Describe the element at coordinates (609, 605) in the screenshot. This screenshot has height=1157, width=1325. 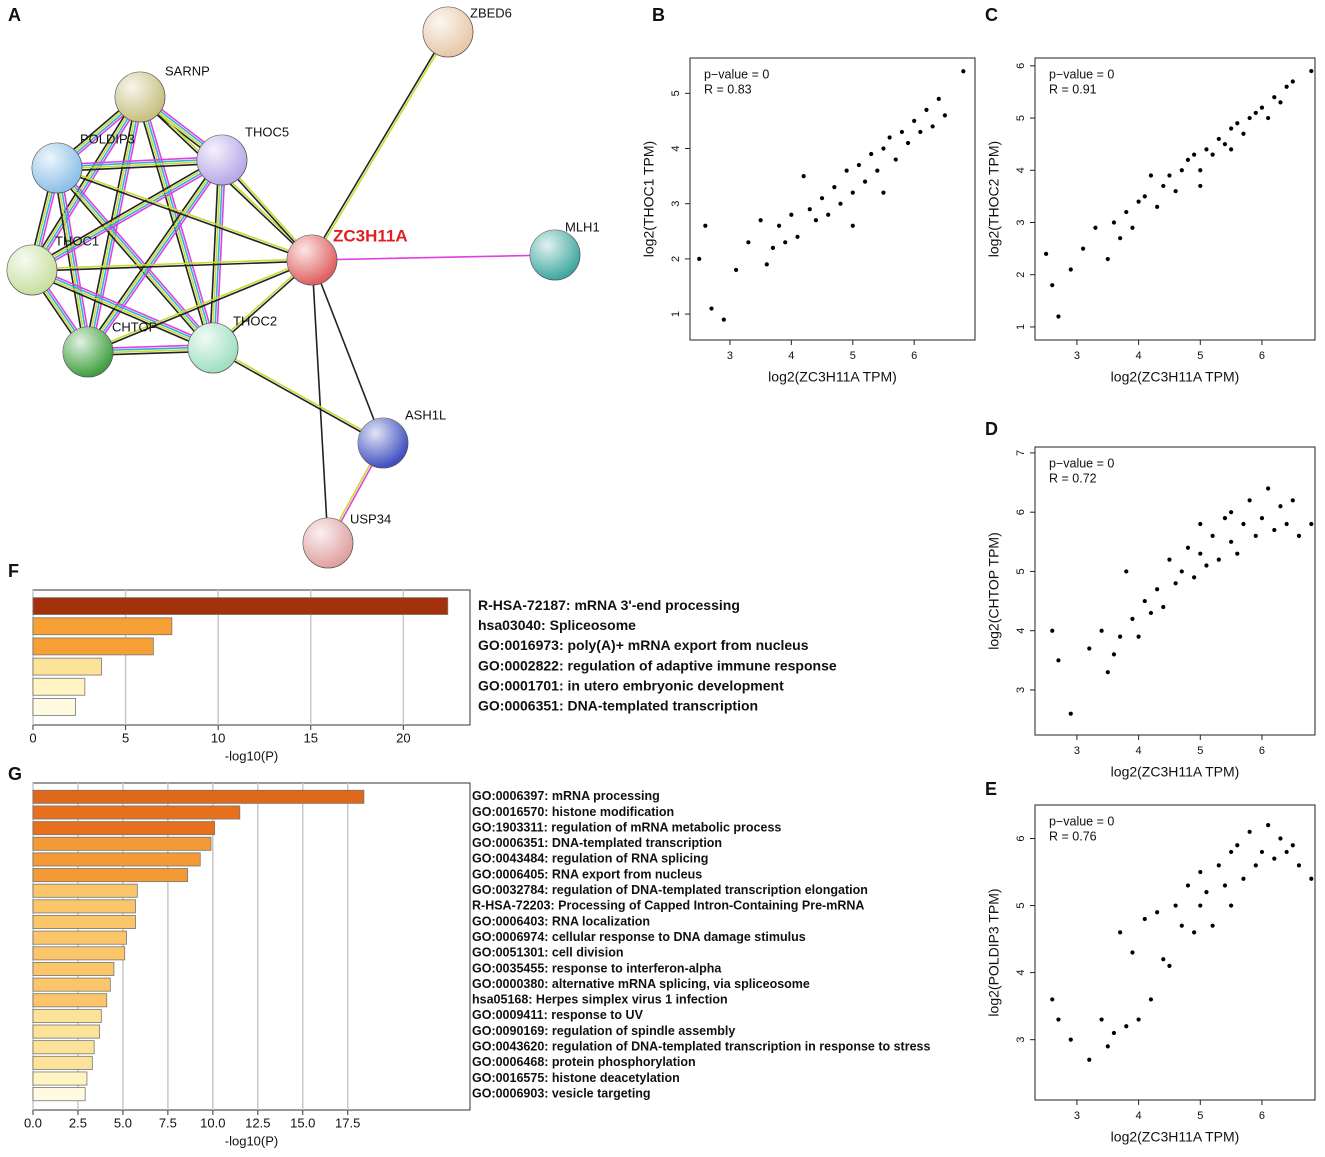
I see `category-label: R-HSA-72187: mRNA 3'-end processing` at that location.